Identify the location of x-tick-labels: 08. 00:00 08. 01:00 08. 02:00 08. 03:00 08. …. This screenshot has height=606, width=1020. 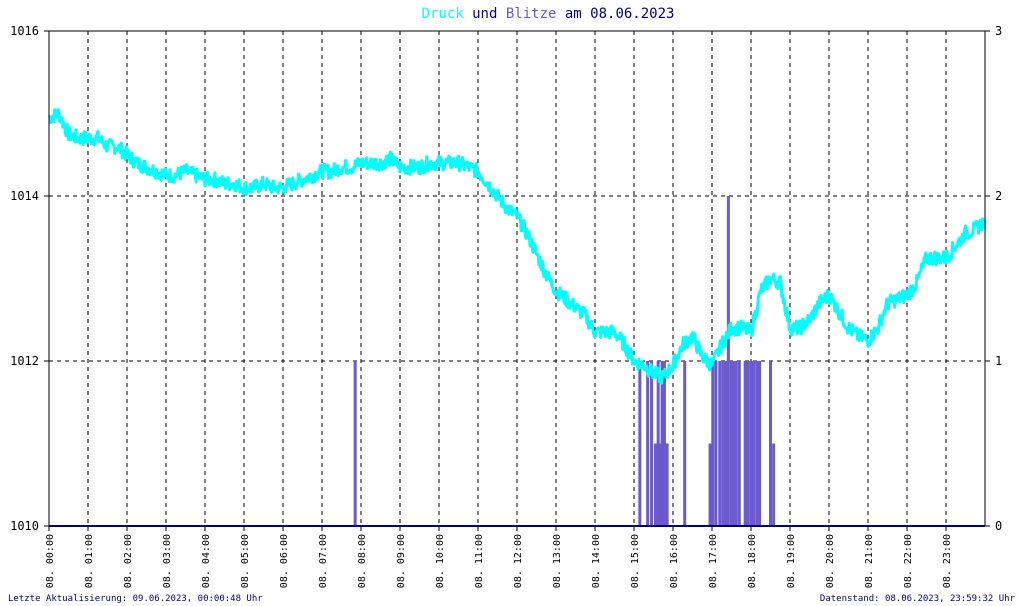
(499, 557).